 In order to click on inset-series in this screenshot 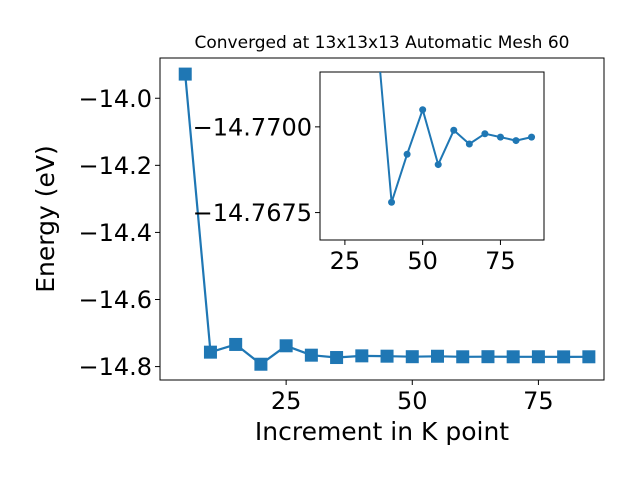, I will do `click(457, 139)`.